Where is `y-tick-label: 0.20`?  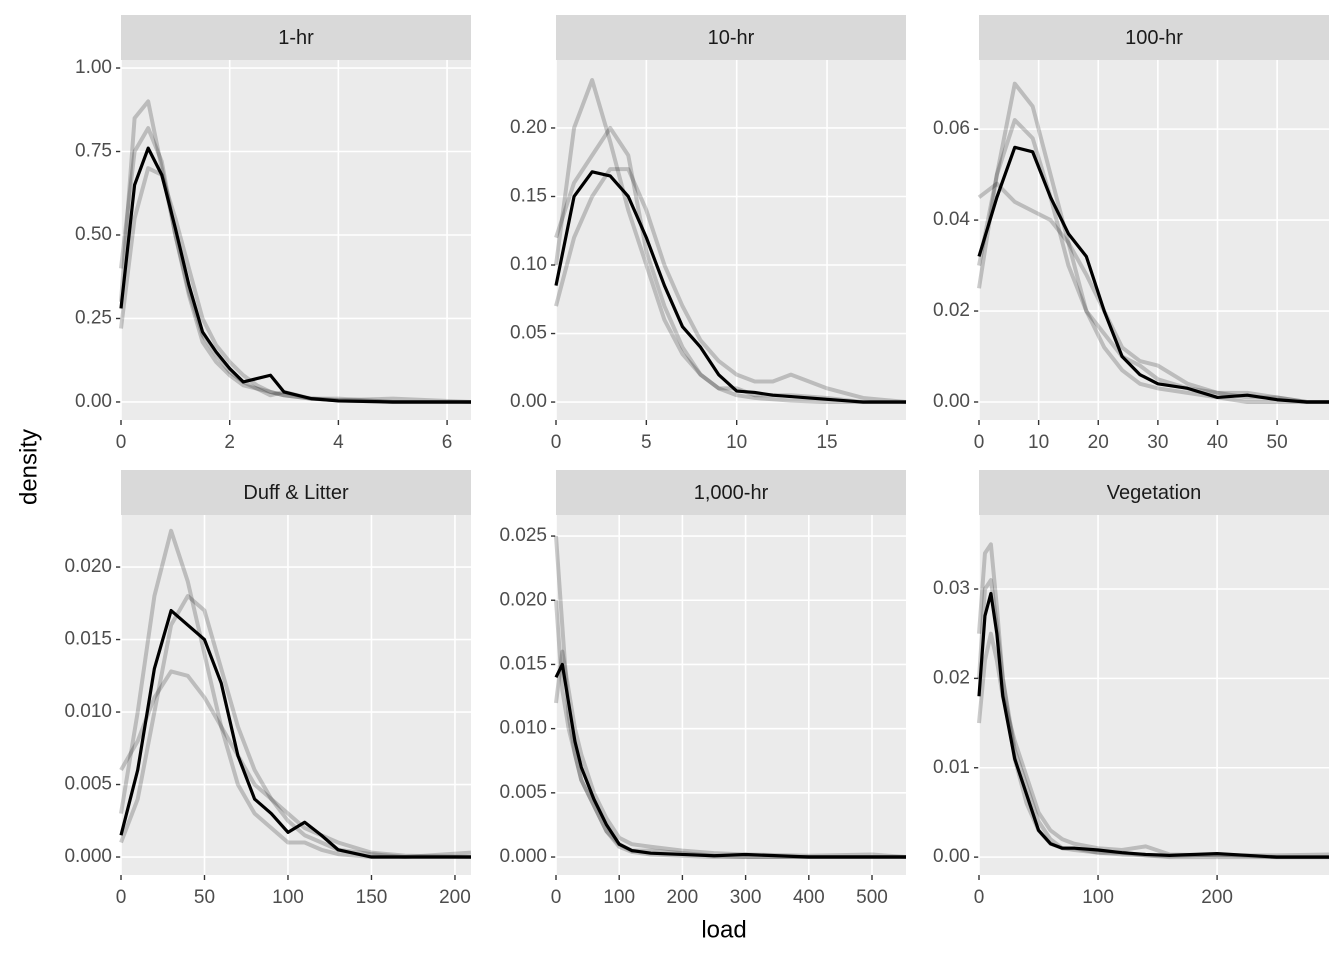
y-tick-label: 0.20 is located at coordinates (528, 127).